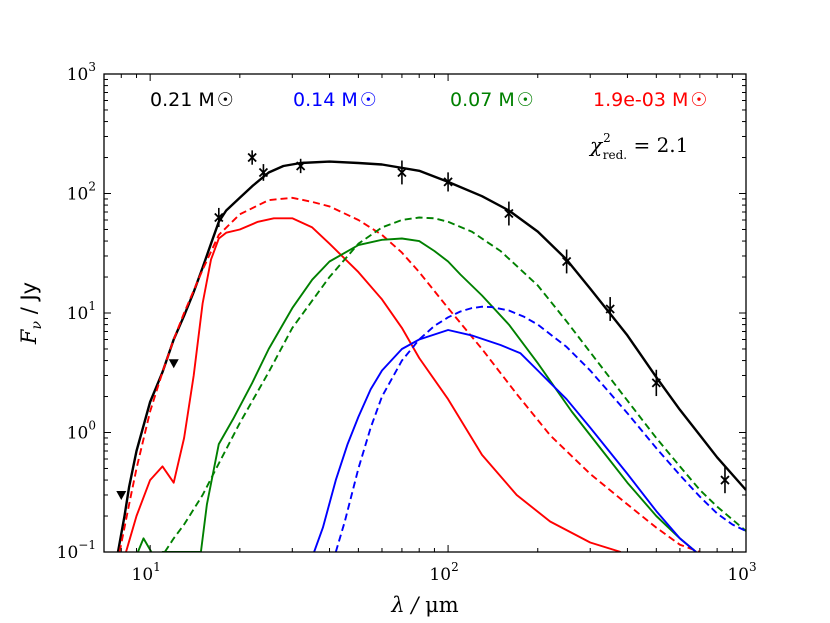  What do you see at coordinates (443, 572) in the screenshot?
I see `x-tick-label-1: 10²` at bounding box center [443, 572].